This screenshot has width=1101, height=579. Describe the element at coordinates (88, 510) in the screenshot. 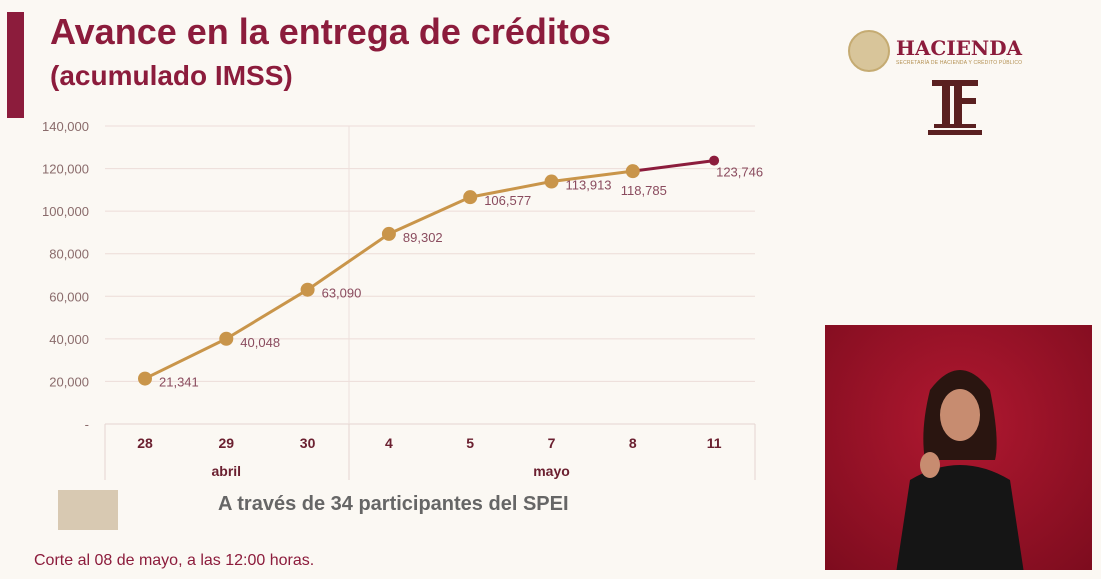

I see `event-logo` at that location.